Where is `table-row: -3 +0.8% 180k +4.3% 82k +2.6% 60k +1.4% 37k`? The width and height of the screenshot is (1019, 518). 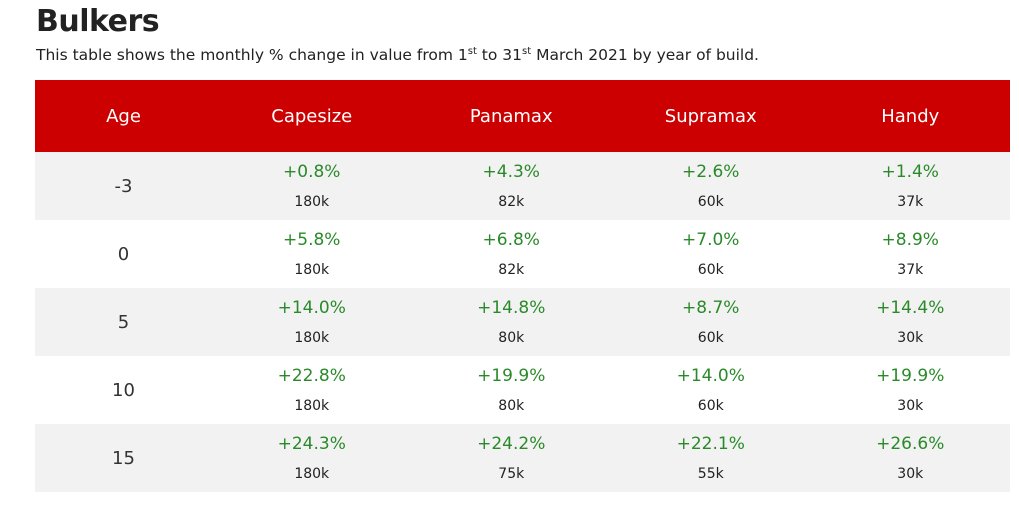 table-row: -3 +0.8% 180k +4.3% 82k +2.6% 60k +1.4% 37k is located at coordinates (522, 186).